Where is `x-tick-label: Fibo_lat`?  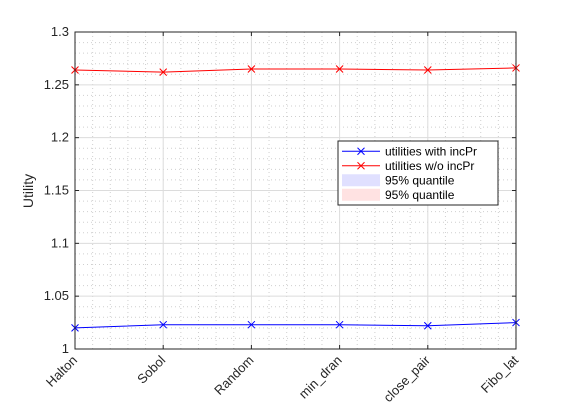
x-tick-label: Fibo_lat is located at coordinates (500, 374).